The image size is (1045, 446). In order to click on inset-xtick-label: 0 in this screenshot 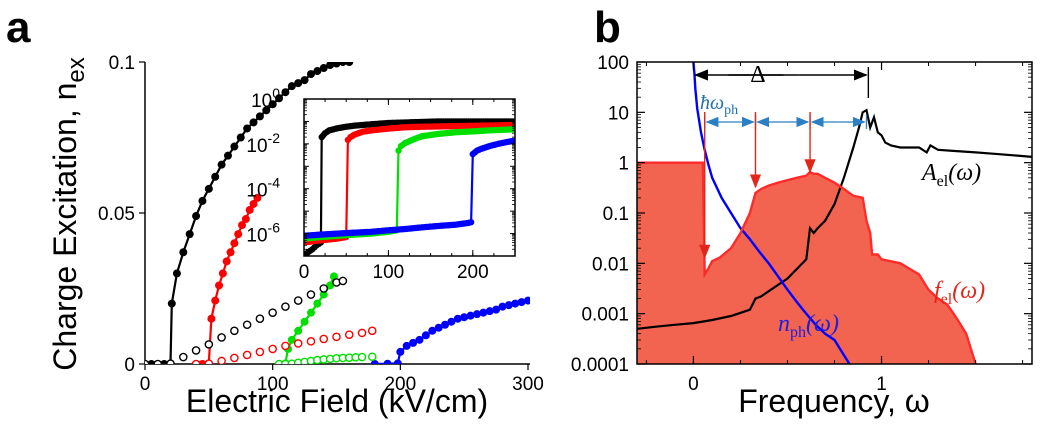, I will do `click(304, 272)`.